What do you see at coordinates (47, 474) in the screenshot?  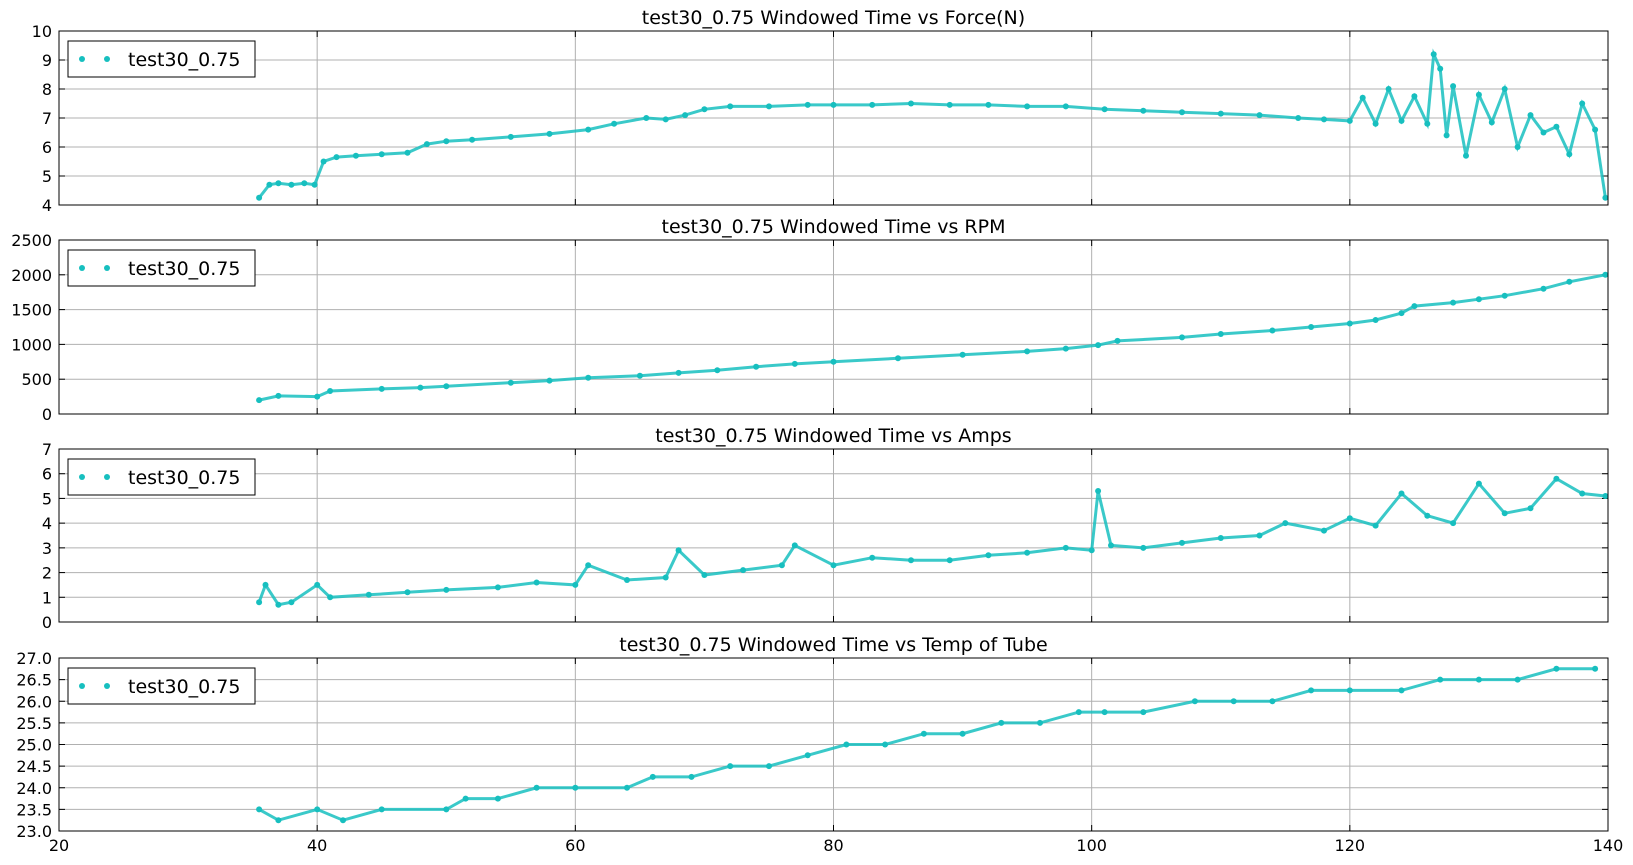 I see `y-tick-label: 6` at bounding box center [47, 474].